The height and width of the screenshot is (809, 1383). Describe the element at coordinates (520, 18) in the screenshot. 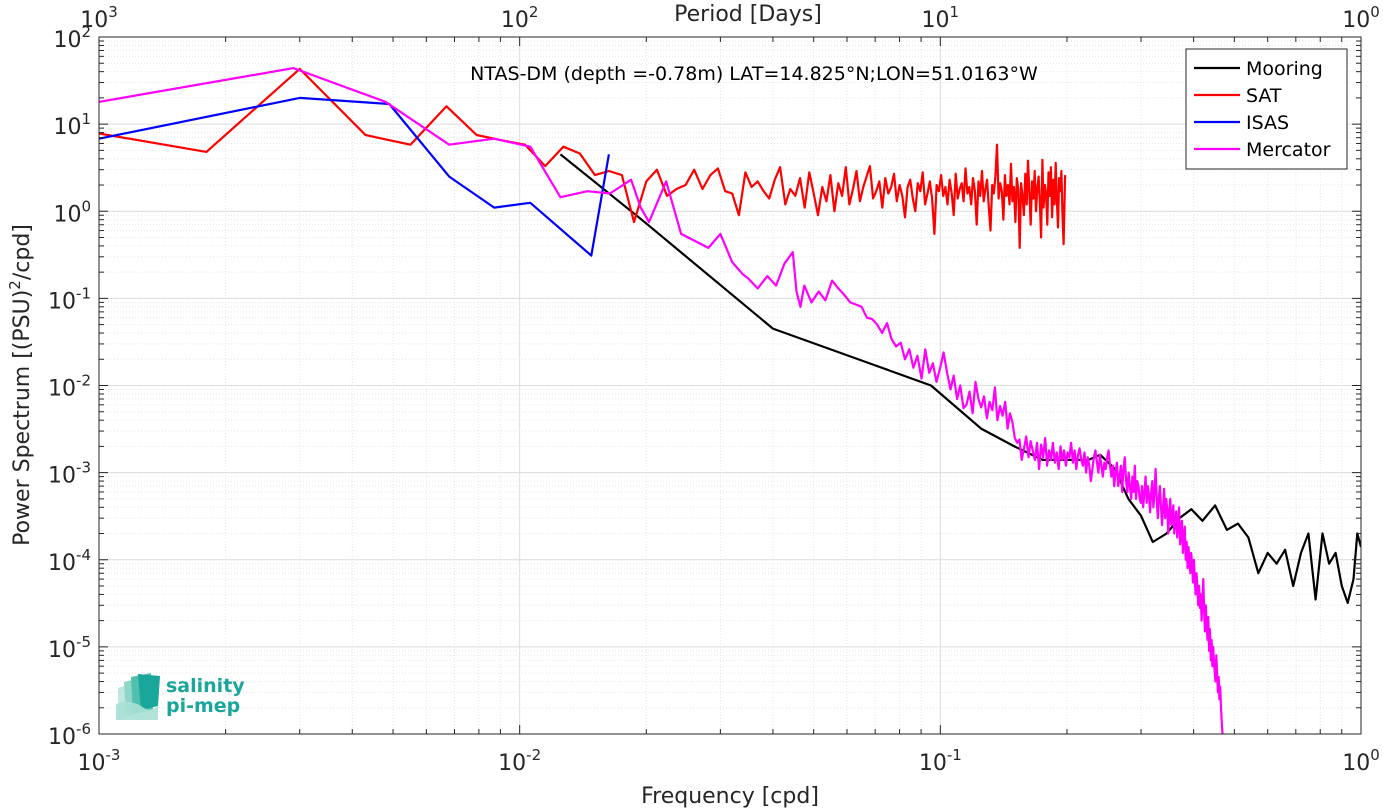

I see `top-tick-label: 10²` at that location.